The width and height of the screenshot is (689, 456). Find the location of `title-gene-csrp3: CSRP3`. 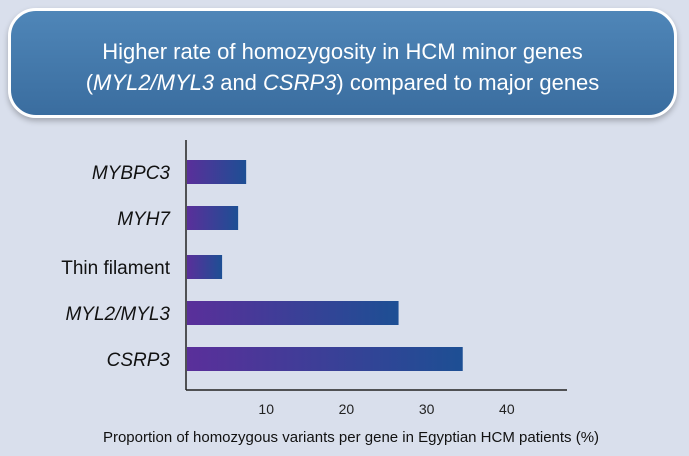

title-gene-csrp3: CSRP3 is located at coordinates (300, 82).